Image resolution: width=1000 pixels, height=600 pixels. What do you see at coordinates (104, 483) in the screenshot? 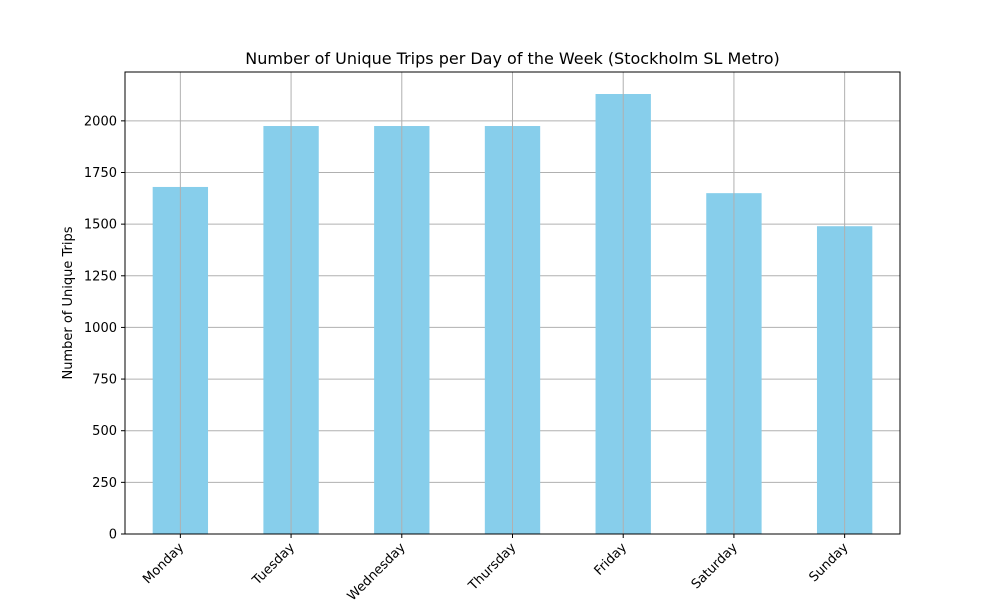
I see `y-tick-label: 250` at bounding box center [104, 483].